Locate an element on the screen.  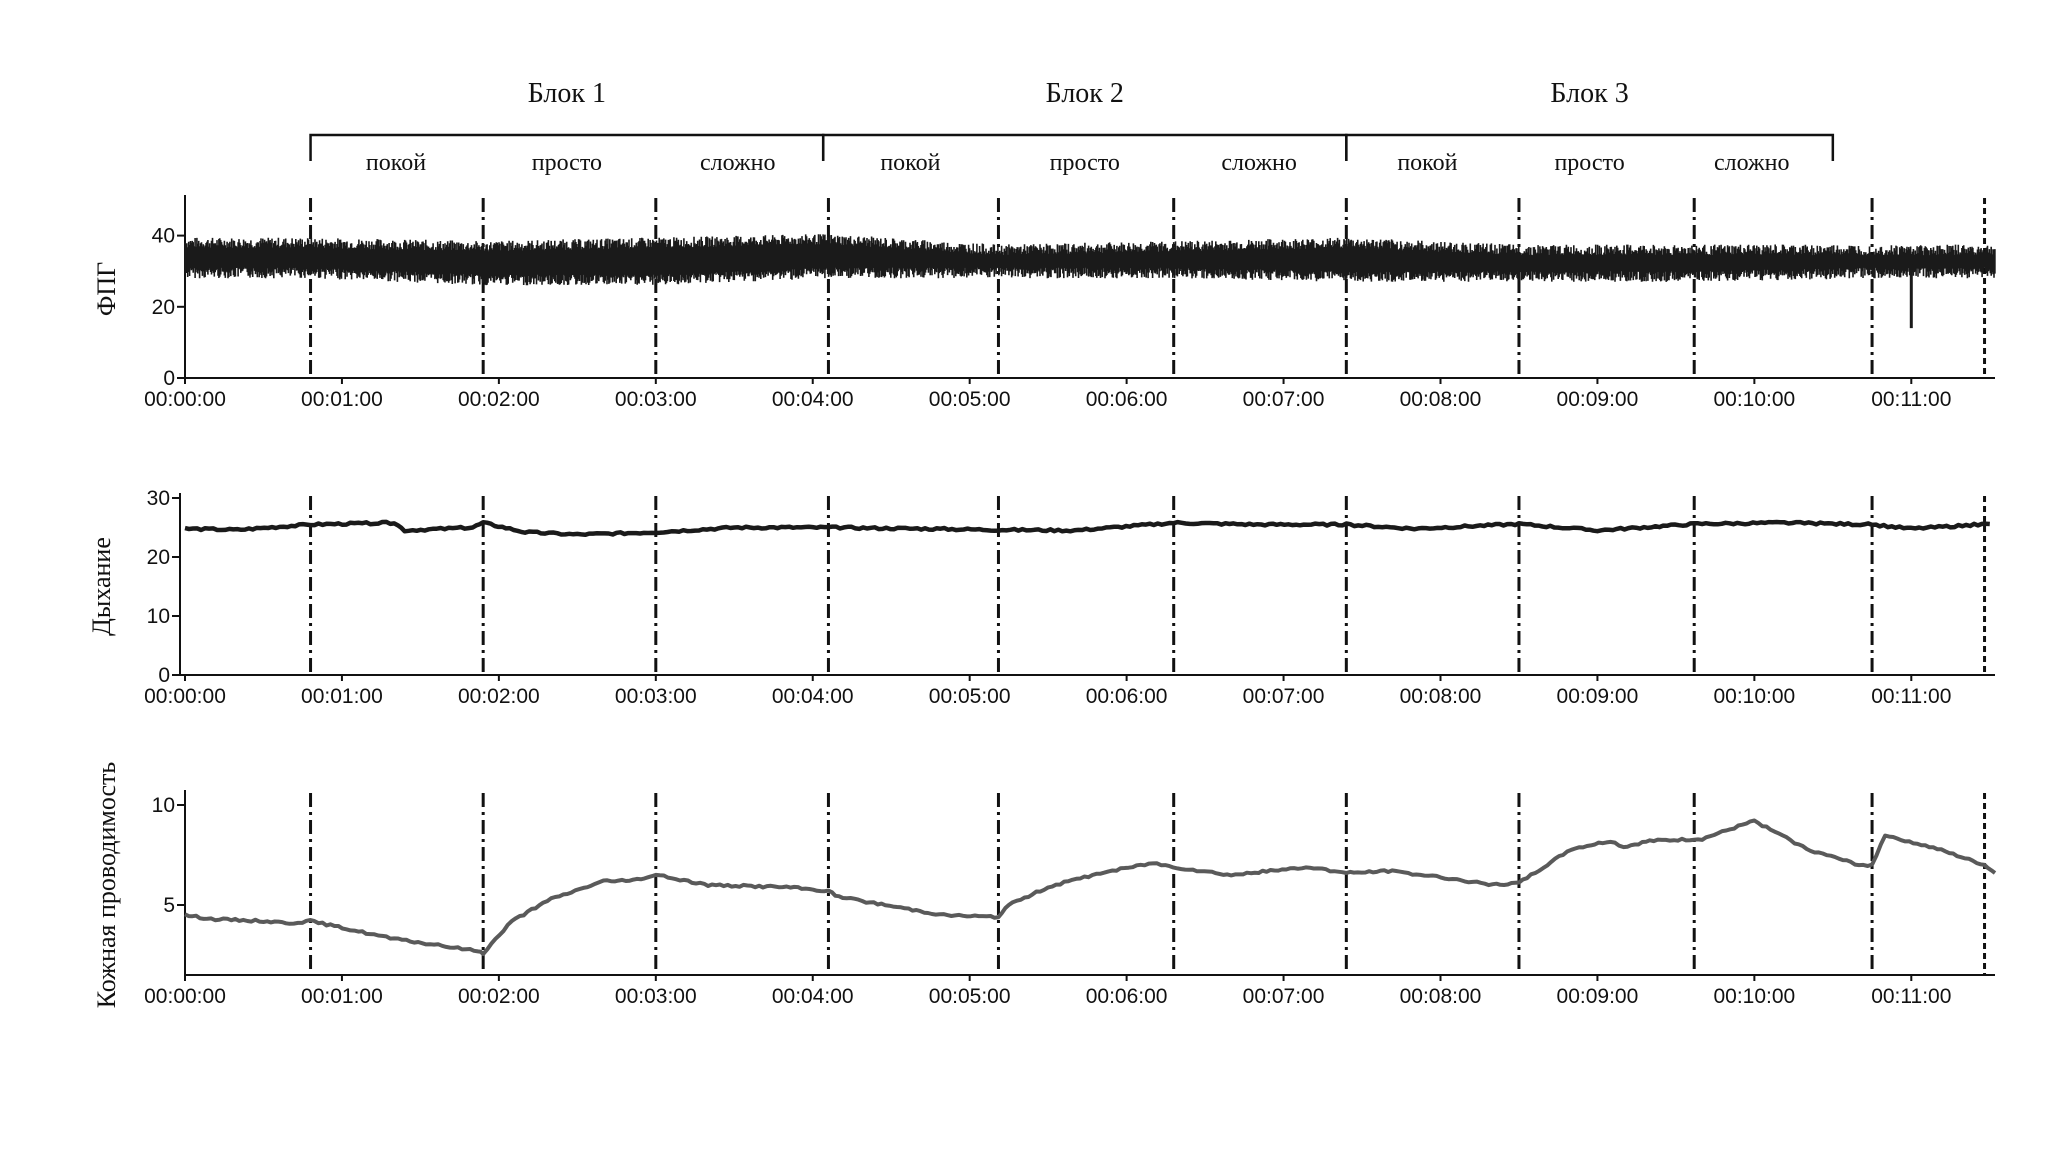
block-3: Блок 3 покой просто сложно is located at coordinates (1590, 127).